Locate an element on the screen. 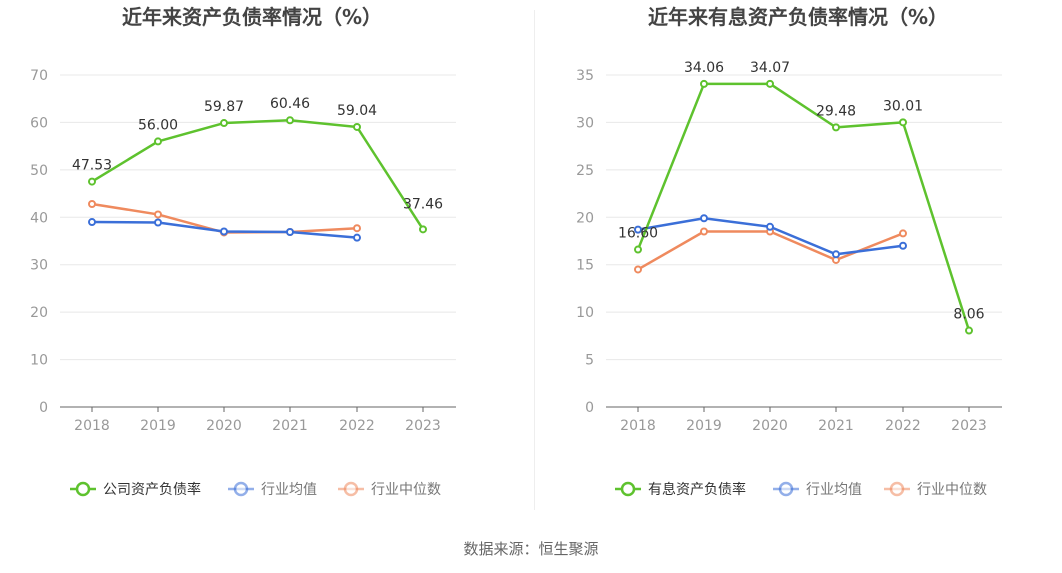  data-label: 60.46 is located at coordinates (290, 104).